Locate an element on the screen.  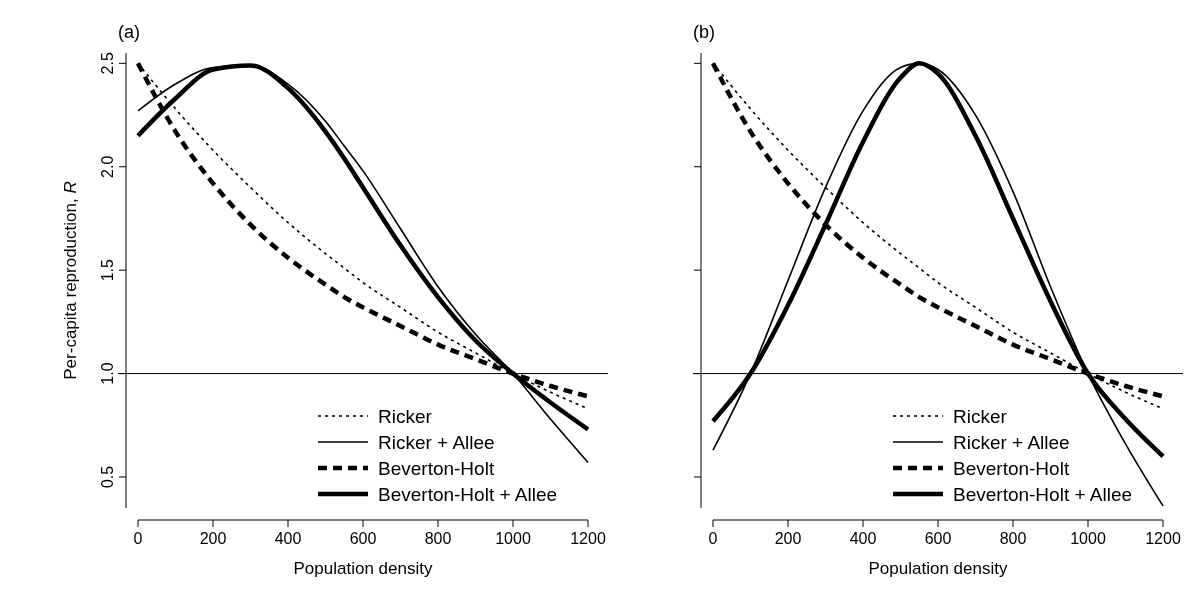
chart-title: (a) is located at coordinates (129, 32).